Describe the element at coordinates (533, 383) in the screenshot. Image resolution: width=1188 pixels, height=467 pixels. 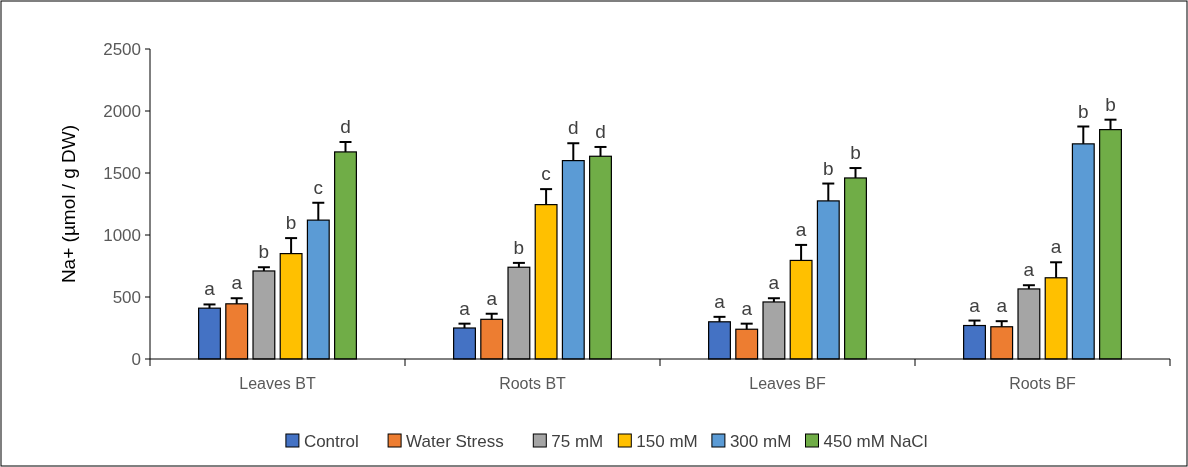
I see `x-tick-label: Roots BT` at that location.